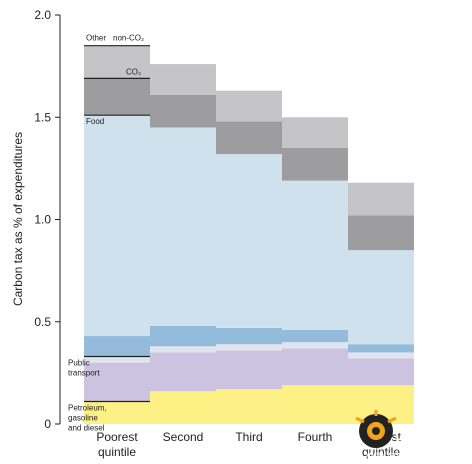 The height and width of the screenshot is (464, 472). Describe the element at coordinates (18, 219) in the screenshot. I see `y-axis-label: Carbon tax as % of expenditures` at that location.